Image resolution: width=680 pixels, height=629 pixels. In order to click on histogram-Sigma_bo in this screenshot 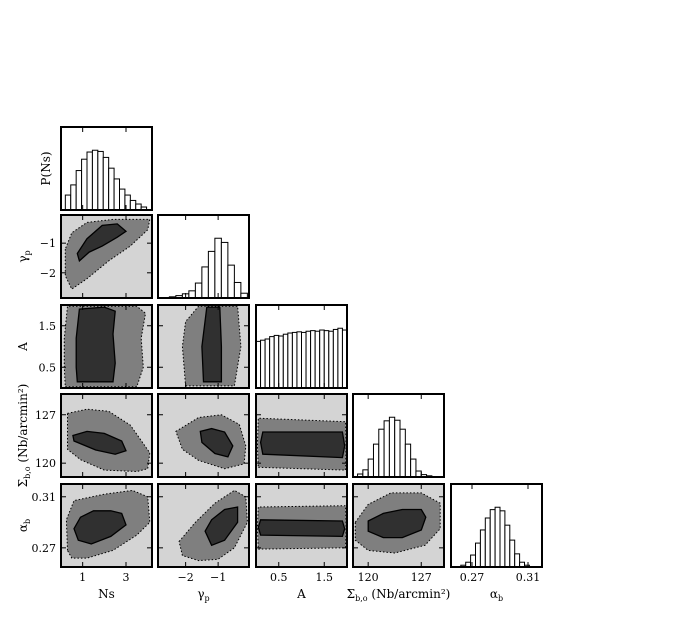, I will do `click(395, 447)`.